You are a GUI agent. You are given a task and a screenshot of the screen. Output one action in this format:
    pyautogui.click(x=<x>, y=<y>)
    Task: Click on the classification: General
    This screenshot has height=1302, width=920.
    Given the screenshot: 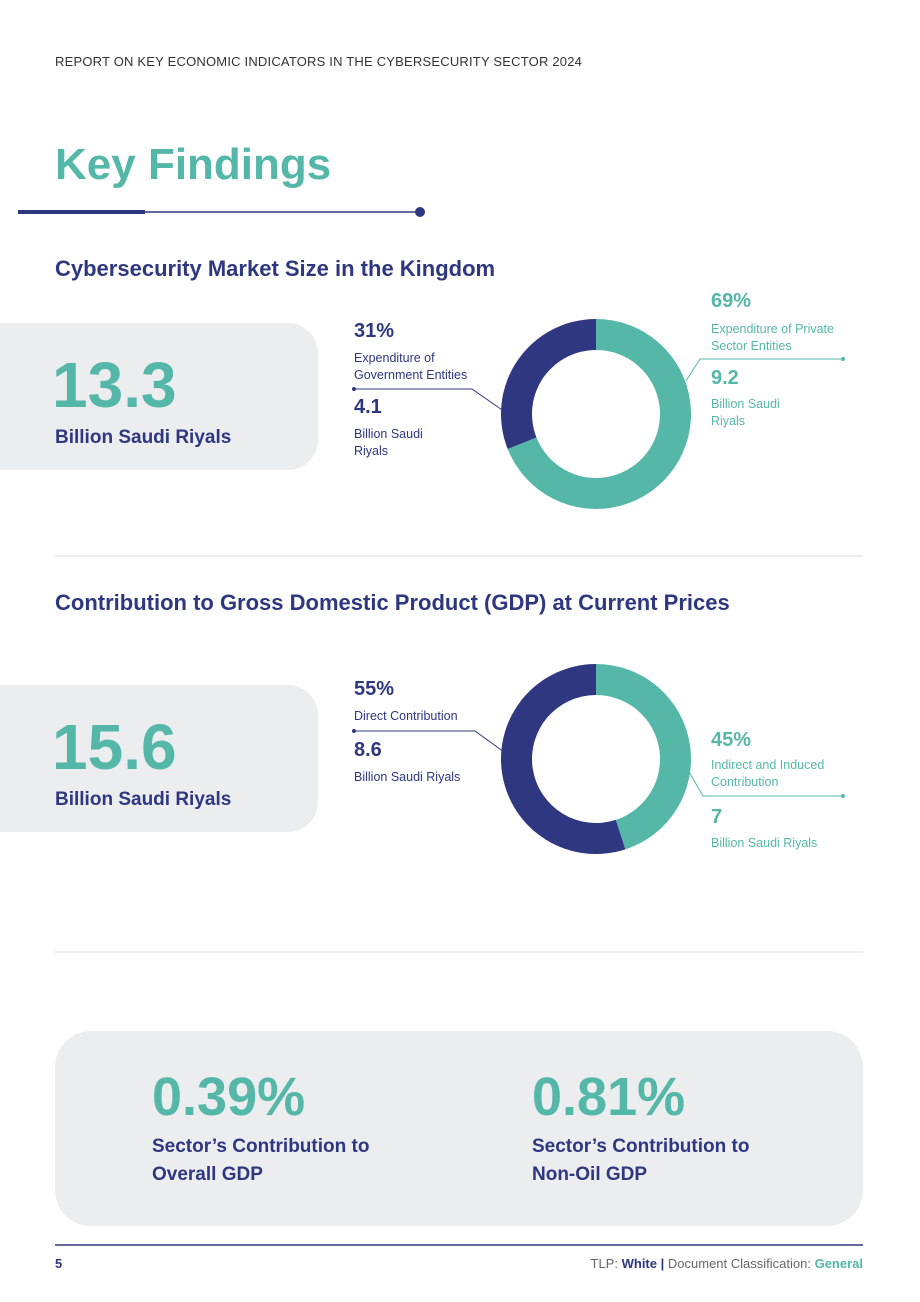 What is the action you would take?
    pyautogui.click(x=838, y=1263)
    